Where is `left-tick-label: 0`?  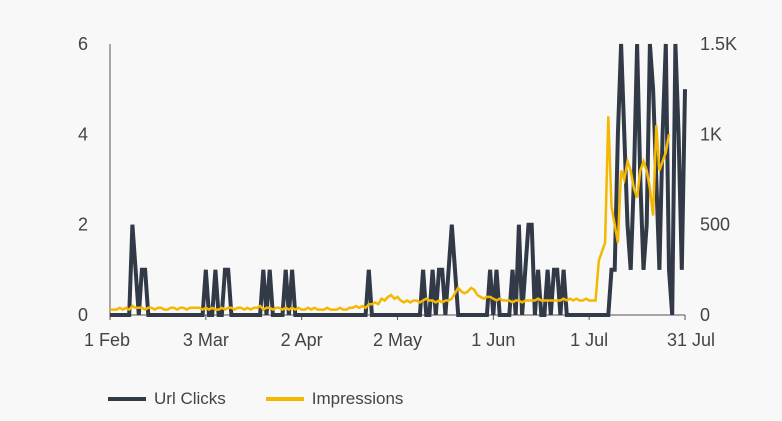
left-tick-label: 0 is located at coordinates (83, 315).